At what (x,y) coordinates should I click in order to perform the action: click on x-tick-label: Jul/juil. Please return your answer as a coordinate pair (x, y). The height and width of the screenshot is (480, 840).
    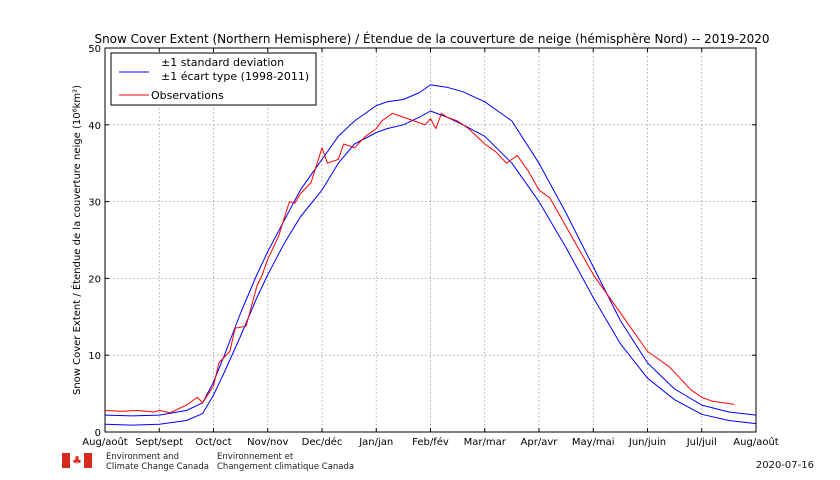
    Looking at the image, I should click on (701, 442).